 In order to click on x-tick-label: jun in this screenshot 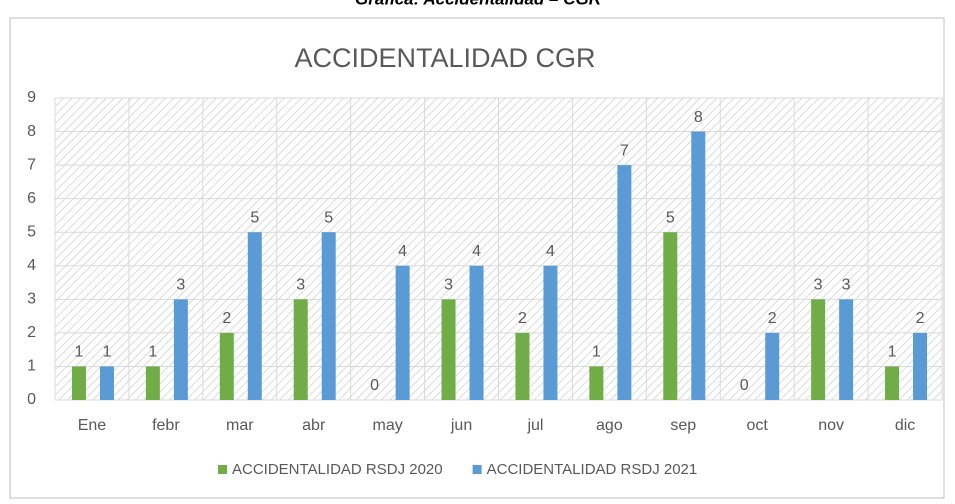, I will do `click(461, 425)`.